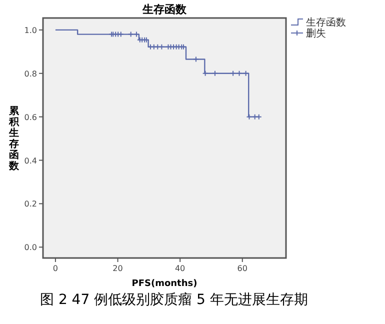  Describe the element at coordinates (117, 268) in the screenshot. I see `x-tick-label: 20` at that location.